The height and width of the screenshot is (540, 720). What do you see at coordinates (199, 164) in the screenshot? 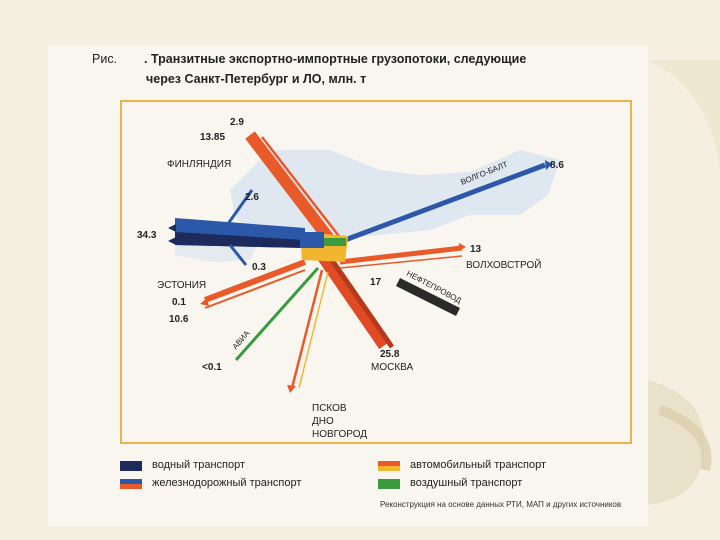
I see `finland-name: ФИНЛЯНДИЯ` at bounding box center [199, 164].